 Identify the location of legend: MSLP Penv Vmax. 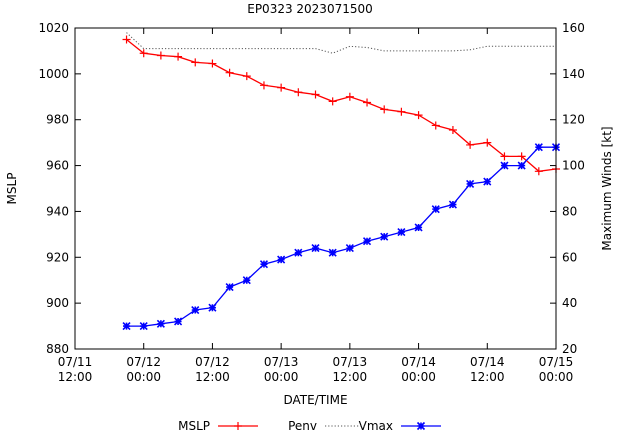
(309, 425).